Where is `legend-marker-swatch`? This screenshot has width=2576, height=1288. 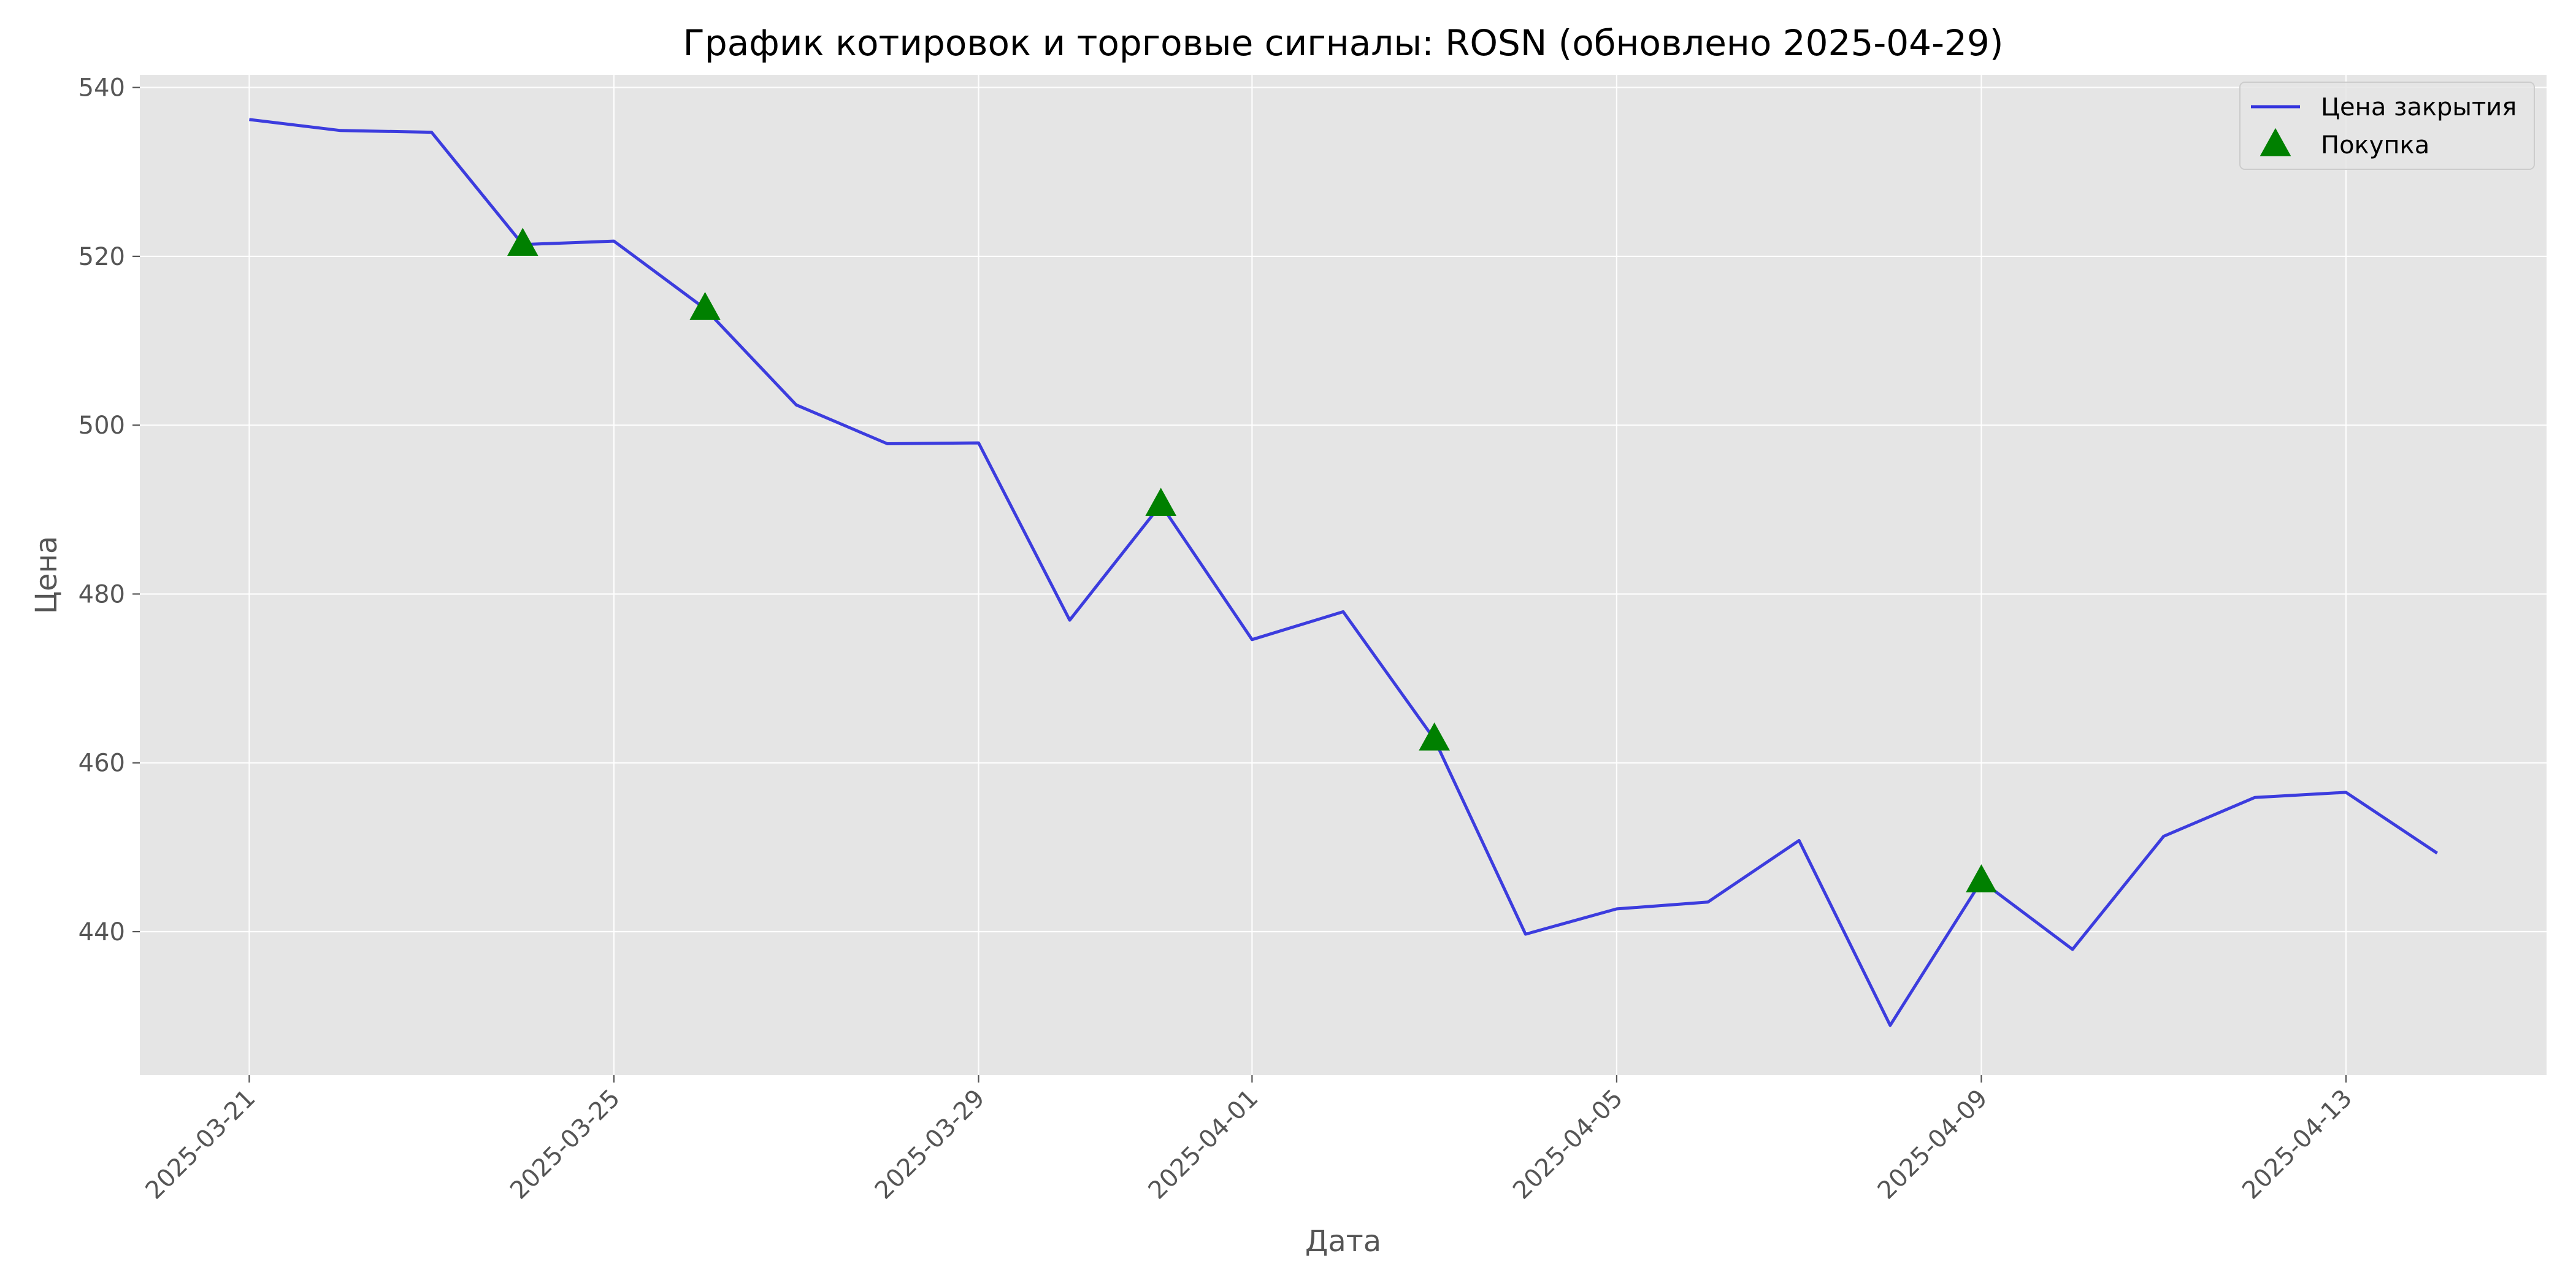
legend-marker-swatch is located at coordinates (2275, 142).